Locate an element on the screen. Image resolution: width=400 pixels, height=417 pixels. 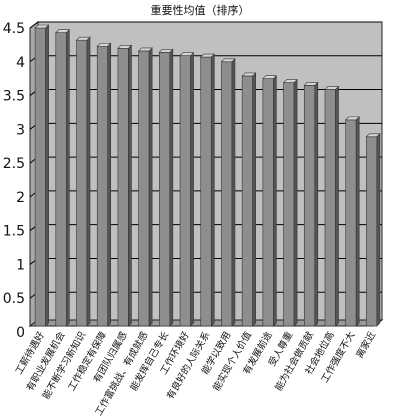
y-tick-label: 0.5 is located at coordinates (14, 299).